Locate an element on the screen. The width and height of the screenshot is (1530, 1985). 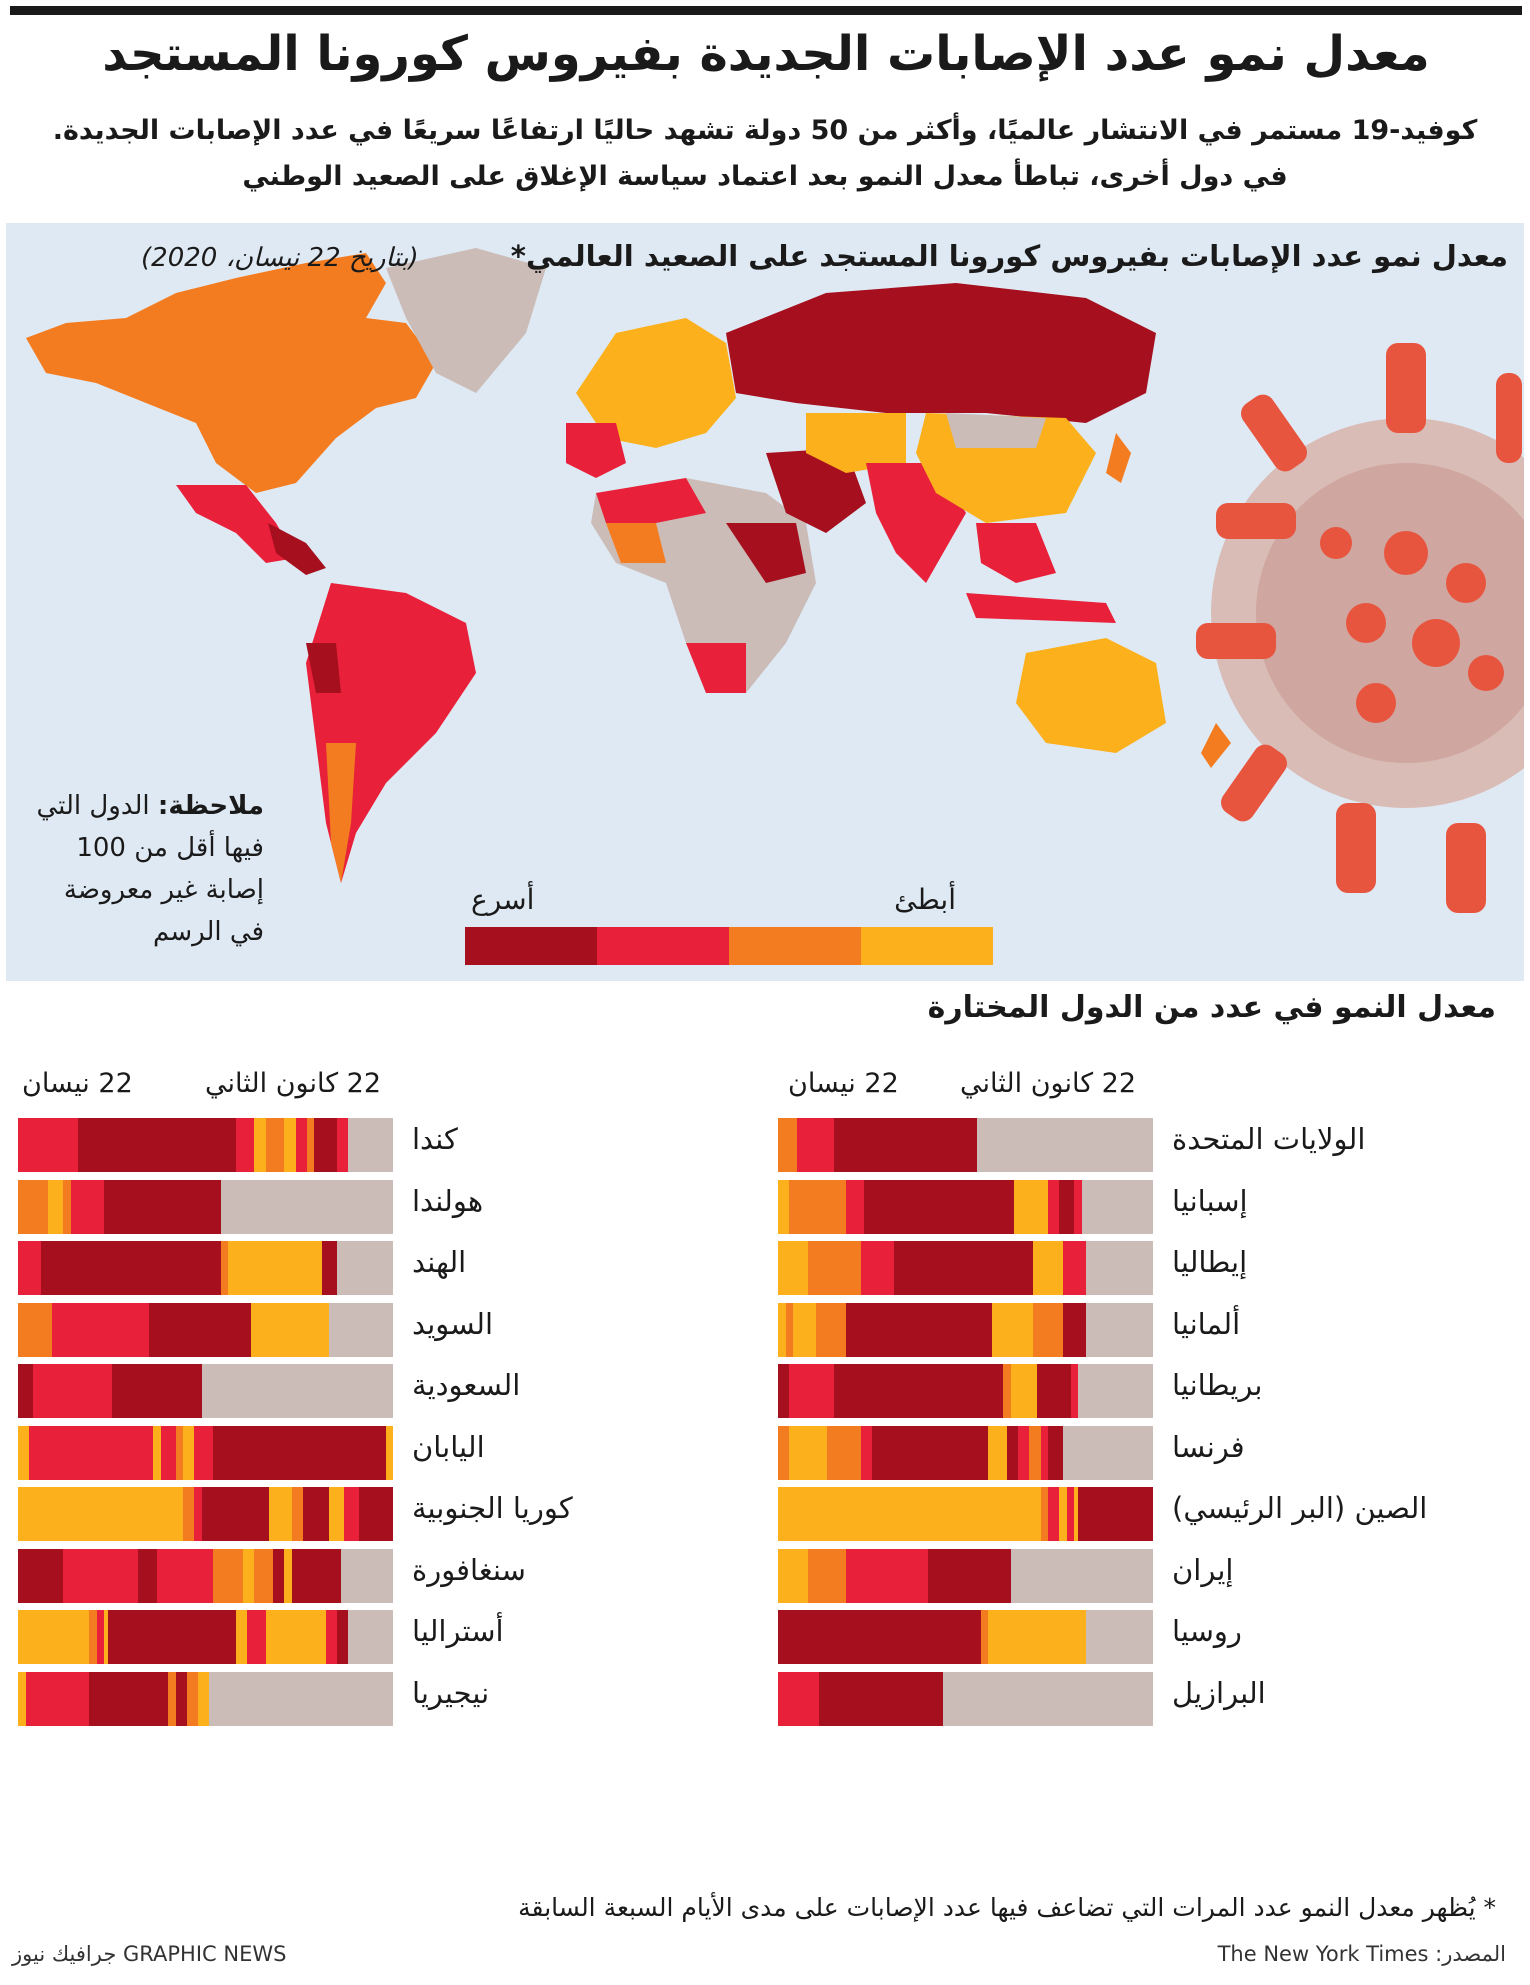
country-row: هولندا is located at coordinates (380, 1206).